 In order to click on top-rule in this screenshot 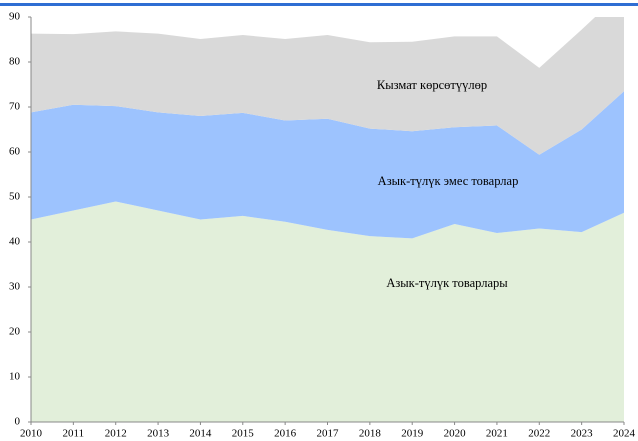, I will do `click(319, 4)`.